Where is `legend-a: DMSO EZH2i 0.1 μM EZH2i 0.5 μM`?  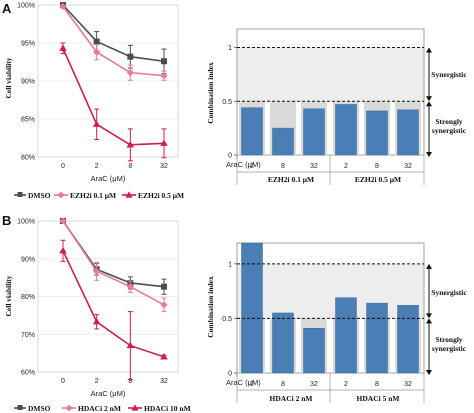
legend-a: DMSO EZH2i 0.1 μM EZH2i 0.5 μM is located at coordinates (99, 195).